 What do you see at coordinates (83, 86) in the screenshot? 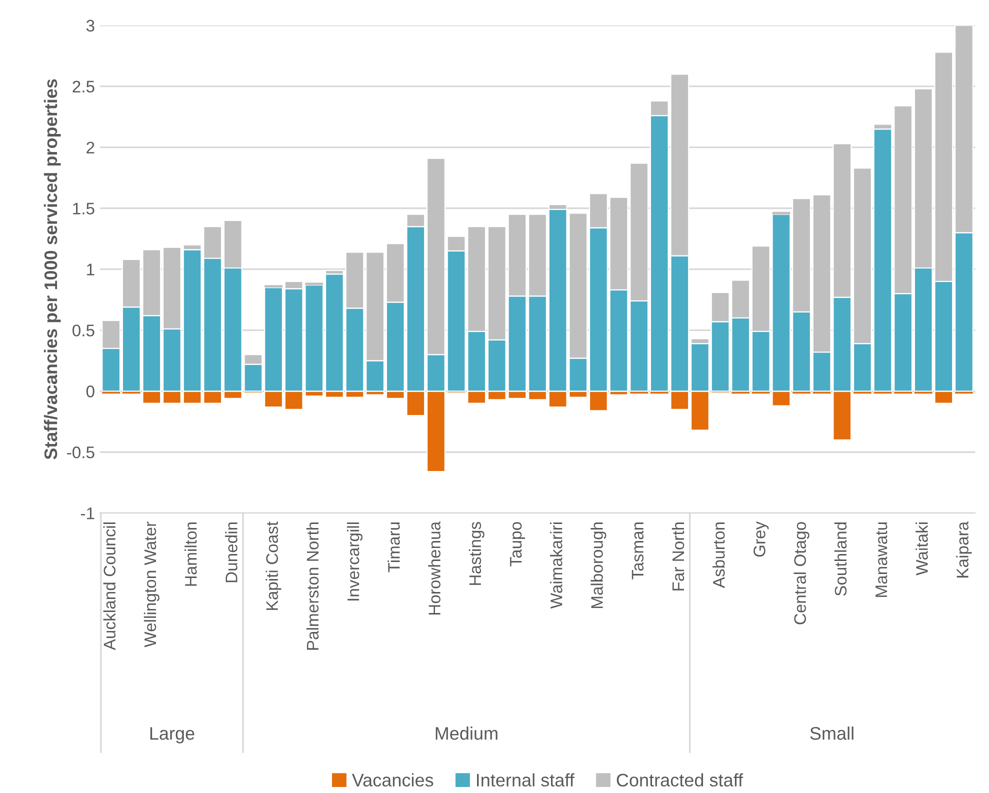
I see `y-tick-label: 2.5` at bounding box center [83, 86].